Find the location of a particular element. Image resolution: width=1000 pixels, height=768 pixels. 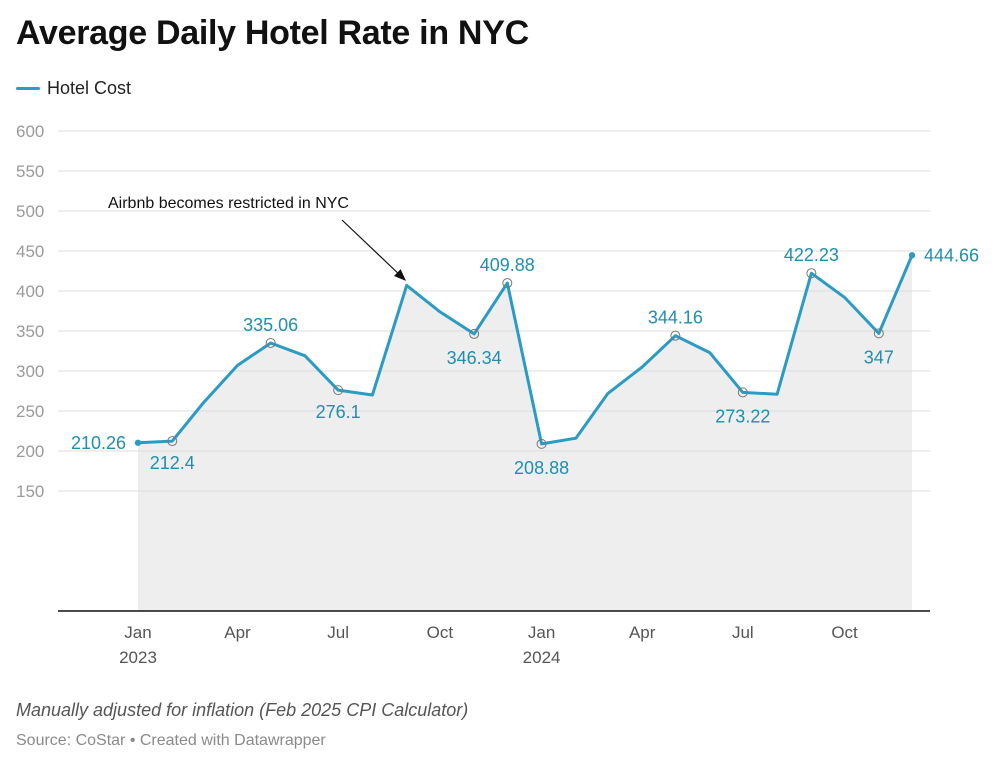

data-label: 208.88 is located at coordinates (541, 468).